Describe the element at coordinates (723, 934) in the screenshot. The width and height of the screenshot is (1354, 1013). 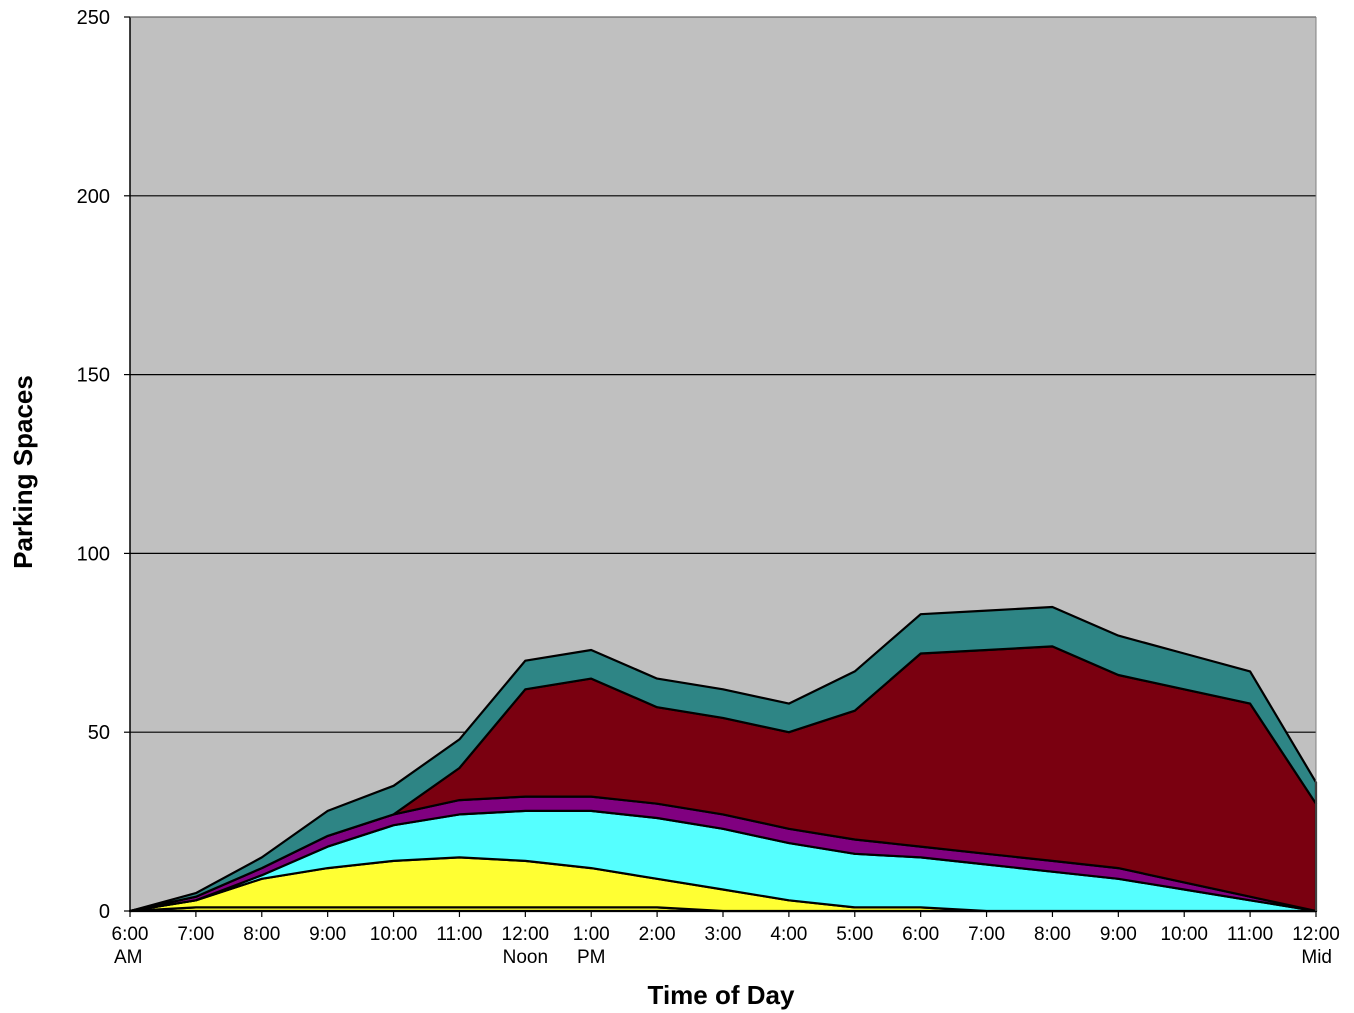
I see `x-tick-label: 3:00` at that location.